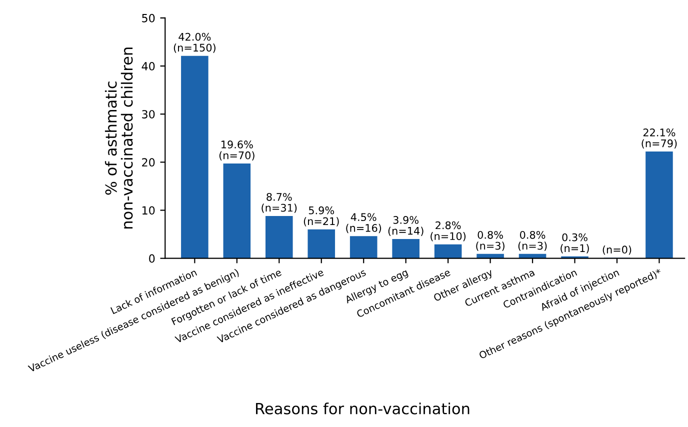 The height and width of the screenshot is (427, 688). I want to click on y-tick-label: 0, so click(152, 258).